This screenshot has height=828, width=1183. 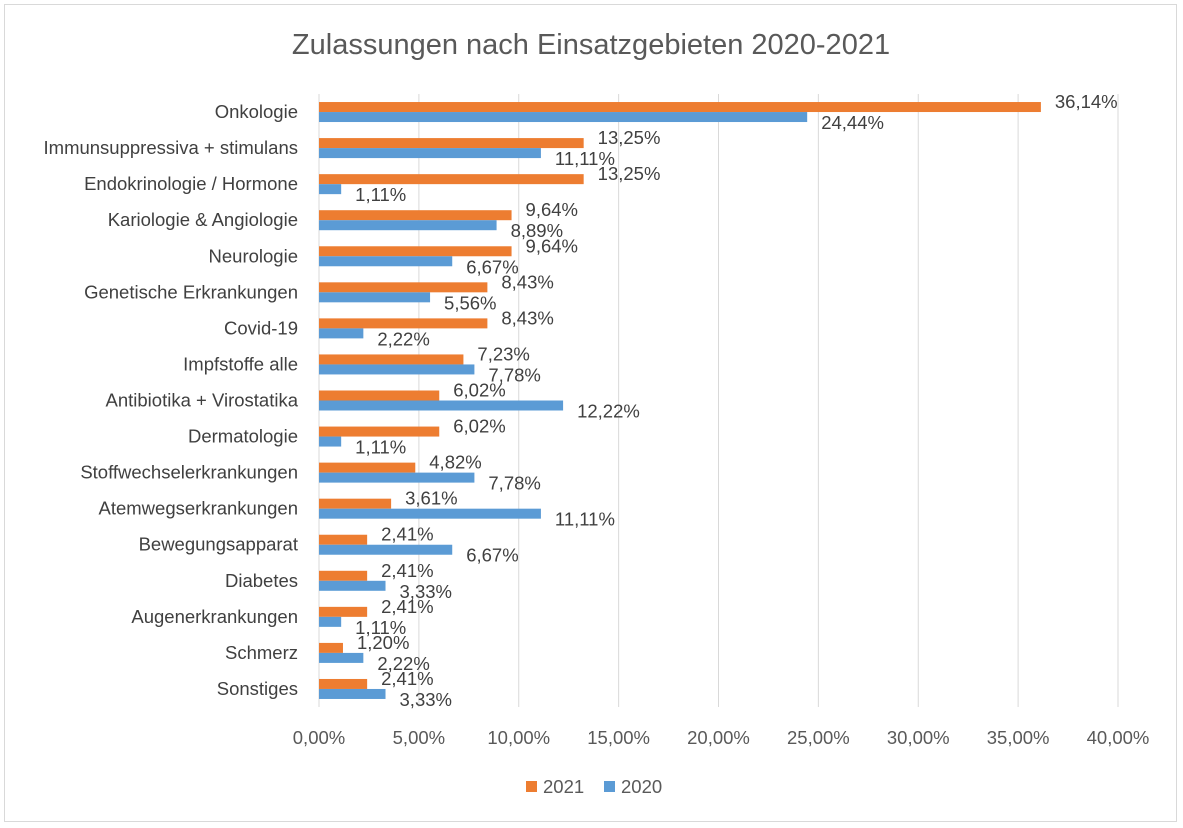 I want to click on category-label: Neurologie, so click(x=253, y=255).